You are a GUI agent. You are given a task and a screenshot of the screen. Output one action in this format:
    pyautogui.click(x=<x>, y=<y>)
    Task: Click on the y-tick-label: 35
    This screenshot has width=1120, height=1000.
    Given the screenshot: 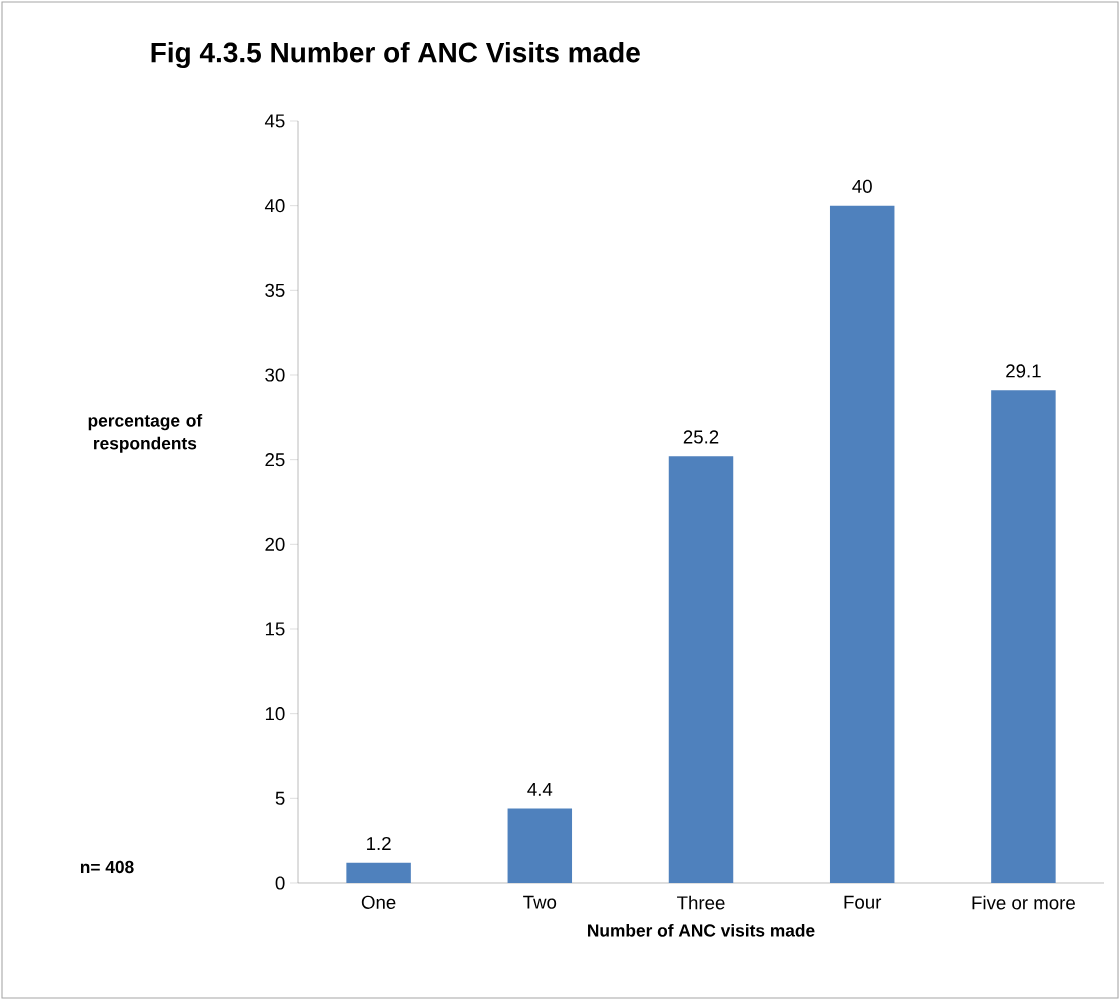 What is the action you would take?
    pyautogui.click(x=275, y=290)
    